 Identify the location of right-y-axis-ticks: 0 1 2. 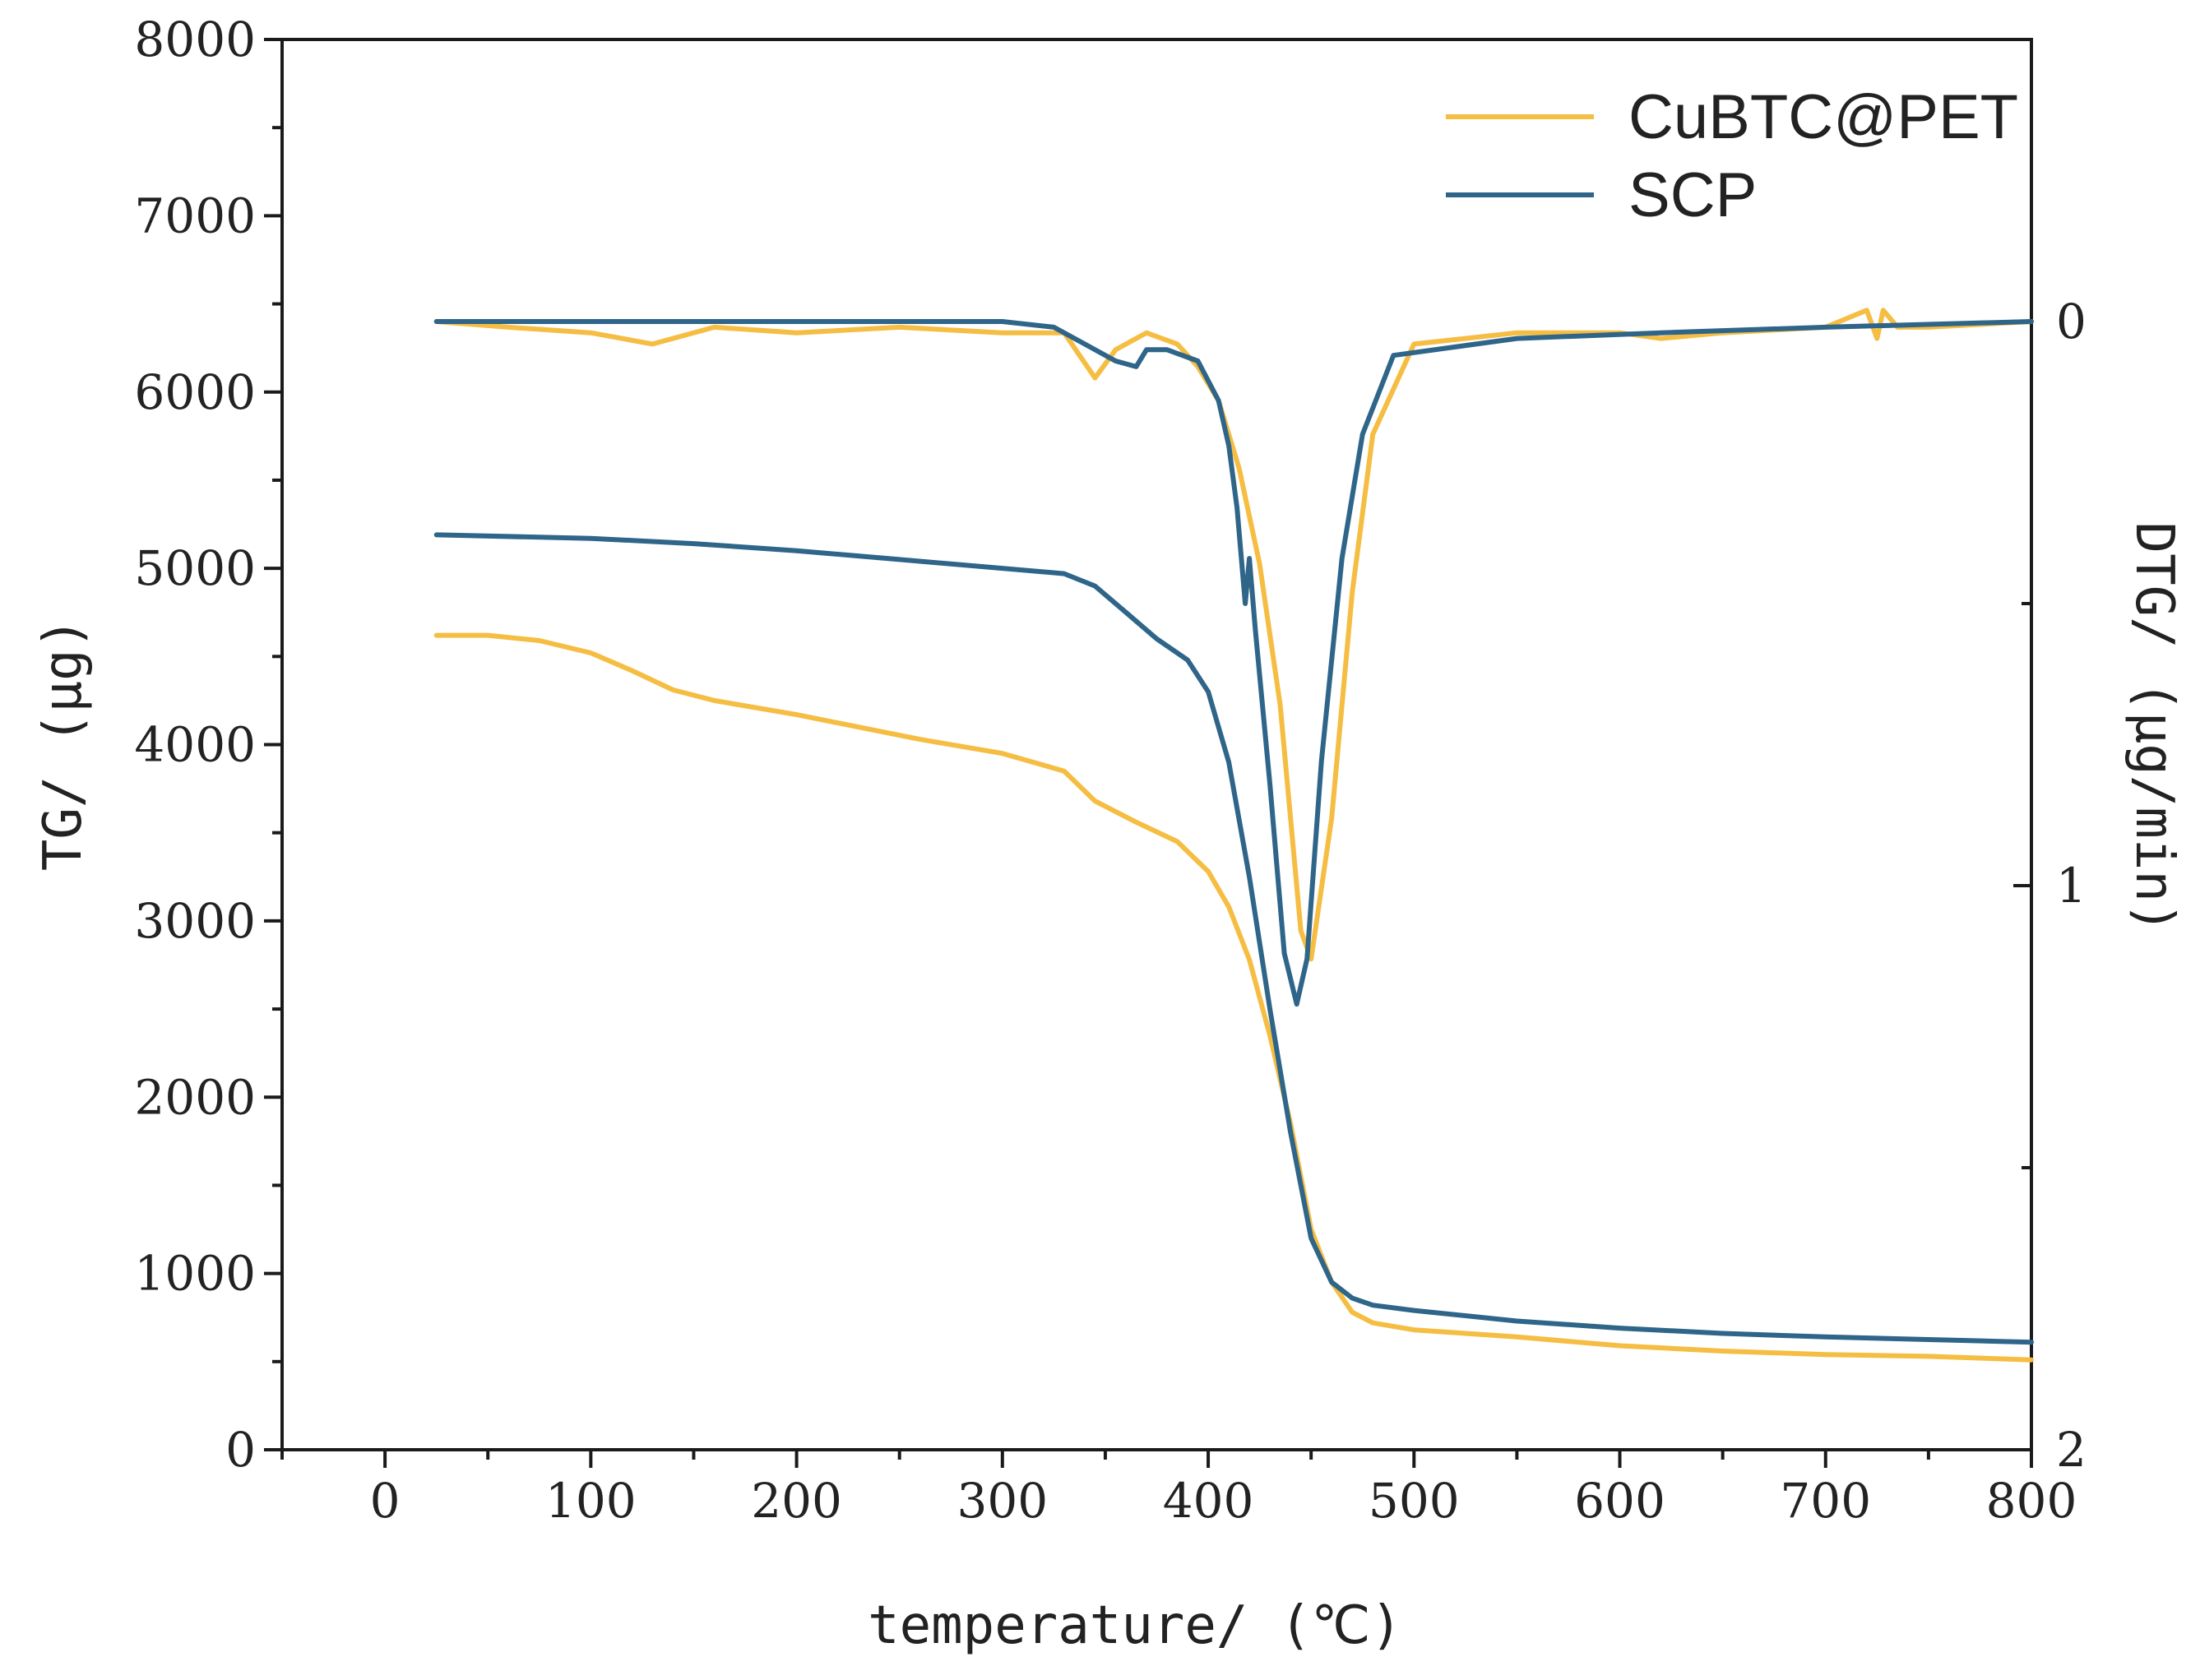
(2050, 886).